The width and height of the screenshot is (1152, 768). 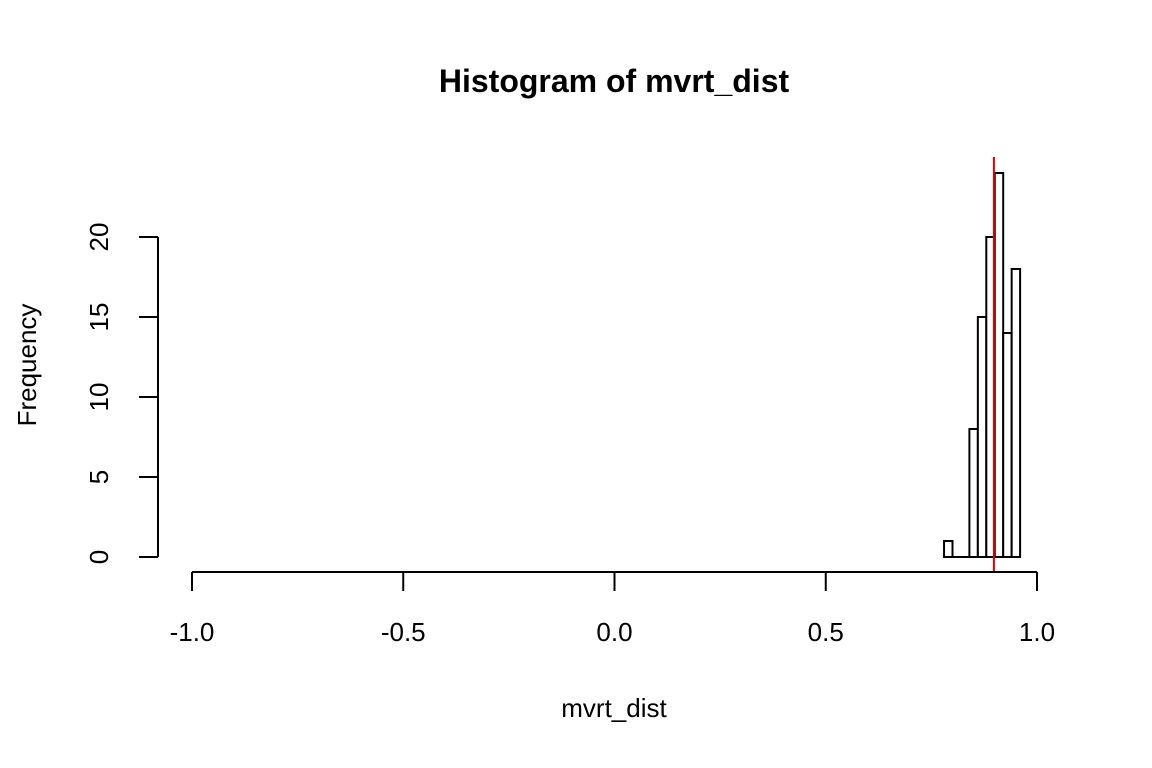 What do you see at coordinates (99, 477) in the screenshot?
I see `y-tick-label: 5` at bounding box center [99, 477].